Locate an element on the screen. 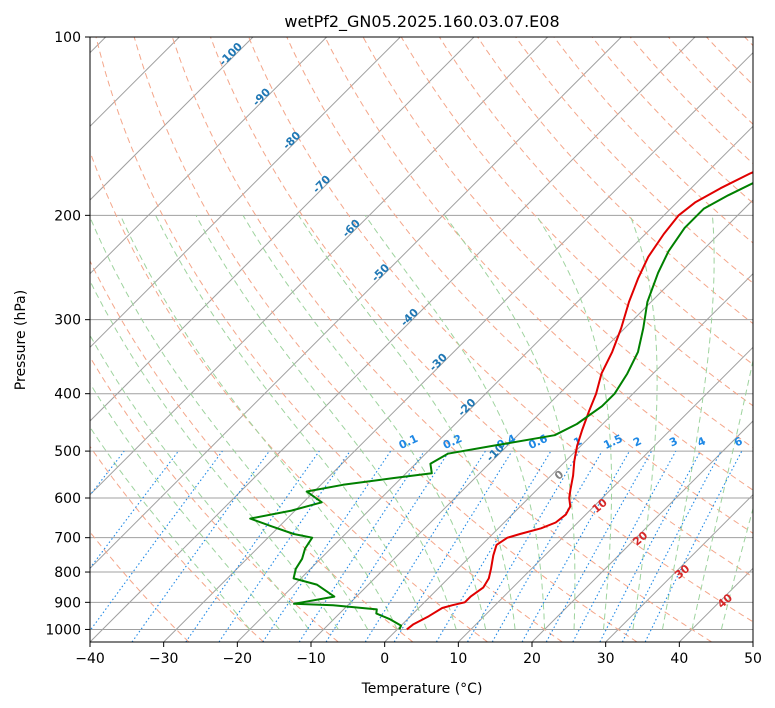 This screenshot has height=708, width=775. y-tick-label: 200 is located at coordinates (67, 216).